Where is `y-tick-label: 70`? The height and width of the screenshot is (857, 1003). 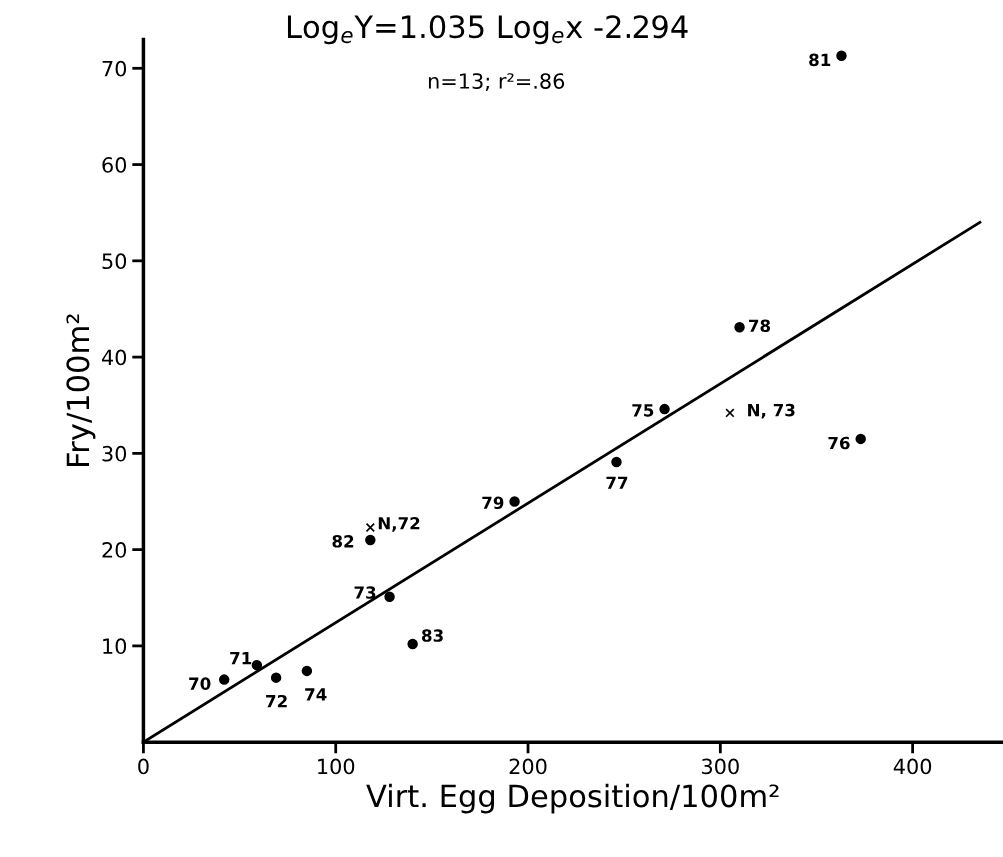 y-tick-label: 70 is located at coordinates (114, 68).